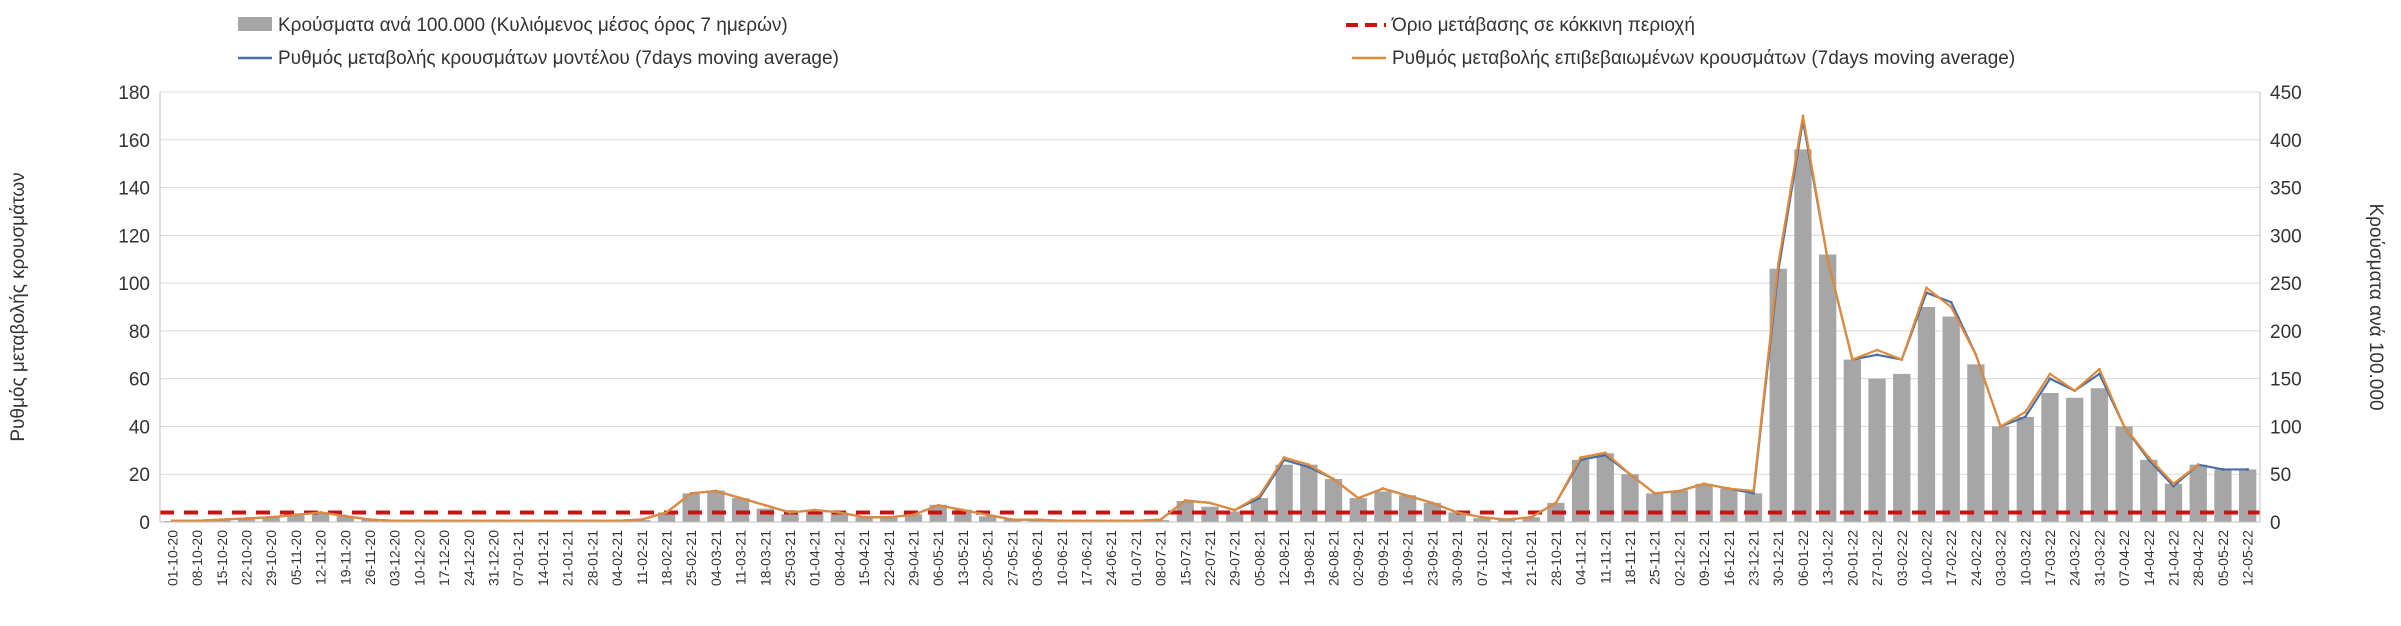 This screenshot has height=626, width=2401. I want to click on x-tick-label: 29-10-20, so click(271, 558).